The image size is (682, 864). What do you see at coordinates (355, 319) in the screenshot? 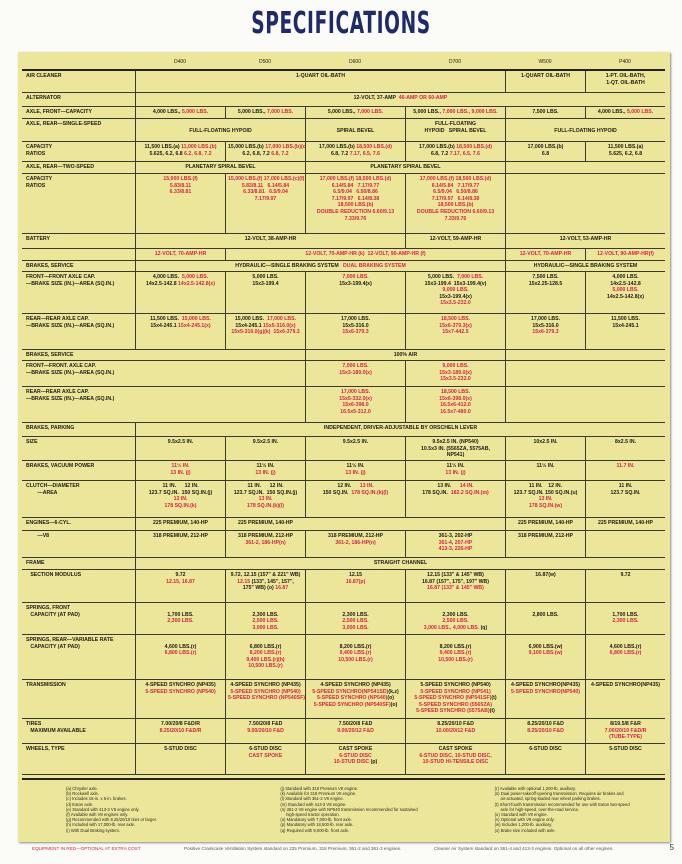
I see `standard-value: 17,000 LBS.` at bounding box center [355, 319].